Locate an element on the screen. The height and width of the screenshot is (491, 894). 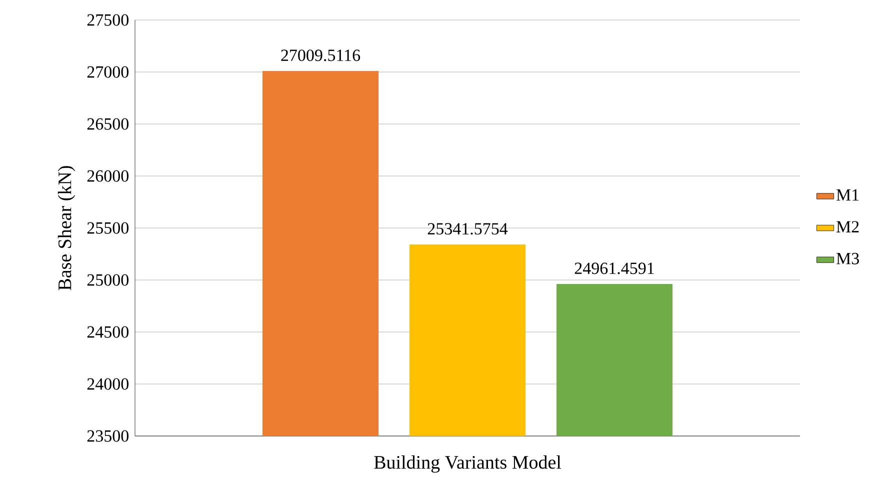
y-axis-title: Base Shear (kN) is located at coordinates (67, 228).